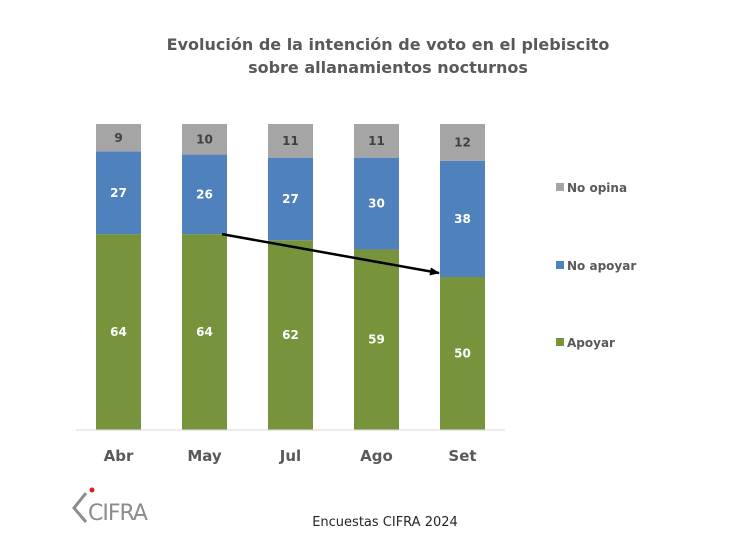 This screenshot has height=548, width=730. I want to click on legend-swatch-no-apoyar, so click(560, 265).